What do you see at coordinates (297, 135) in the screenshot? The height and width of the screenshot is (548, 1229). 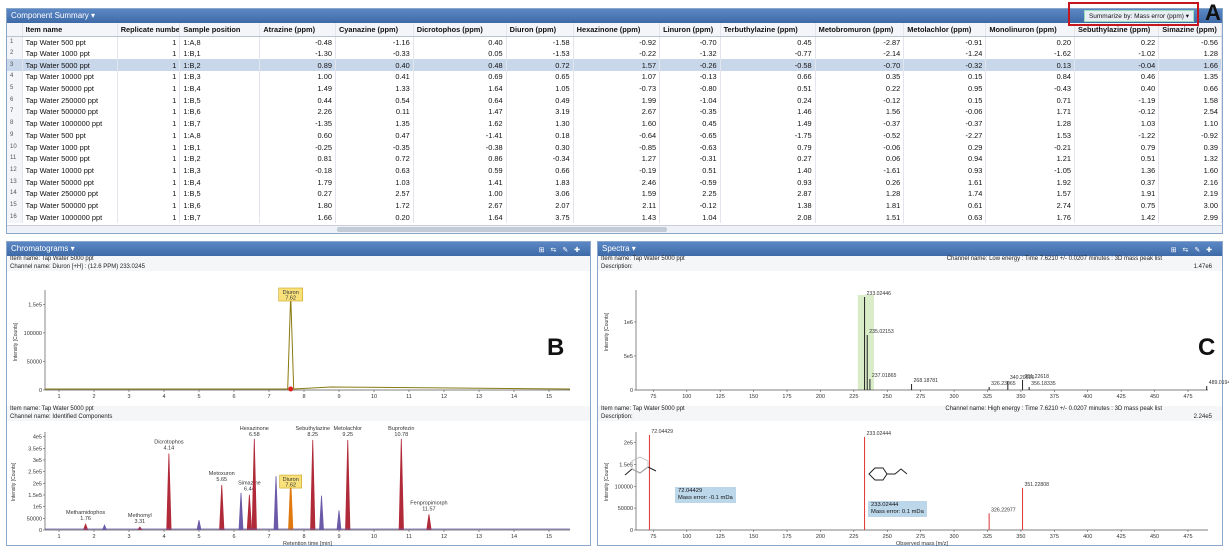 I see `table-cell: 0.60` at bounding box center [297, 135].